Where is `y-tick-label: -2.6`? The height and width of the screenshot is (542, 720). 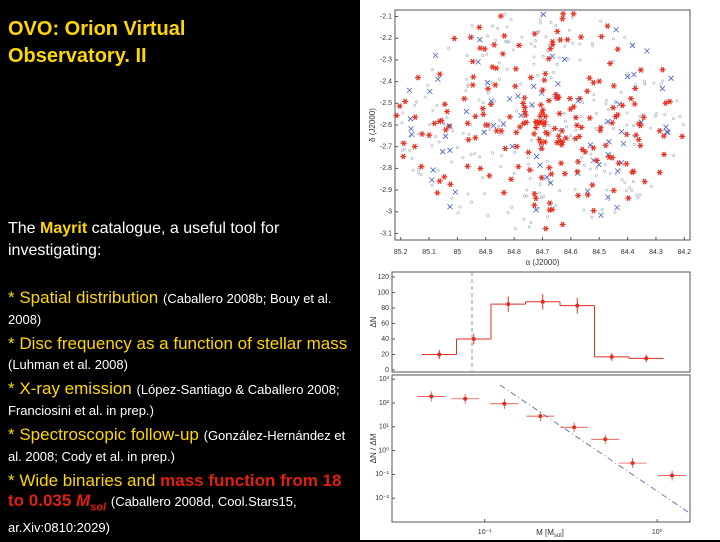
y-tick-label: -2.6 is located at coordinates (386, 125).